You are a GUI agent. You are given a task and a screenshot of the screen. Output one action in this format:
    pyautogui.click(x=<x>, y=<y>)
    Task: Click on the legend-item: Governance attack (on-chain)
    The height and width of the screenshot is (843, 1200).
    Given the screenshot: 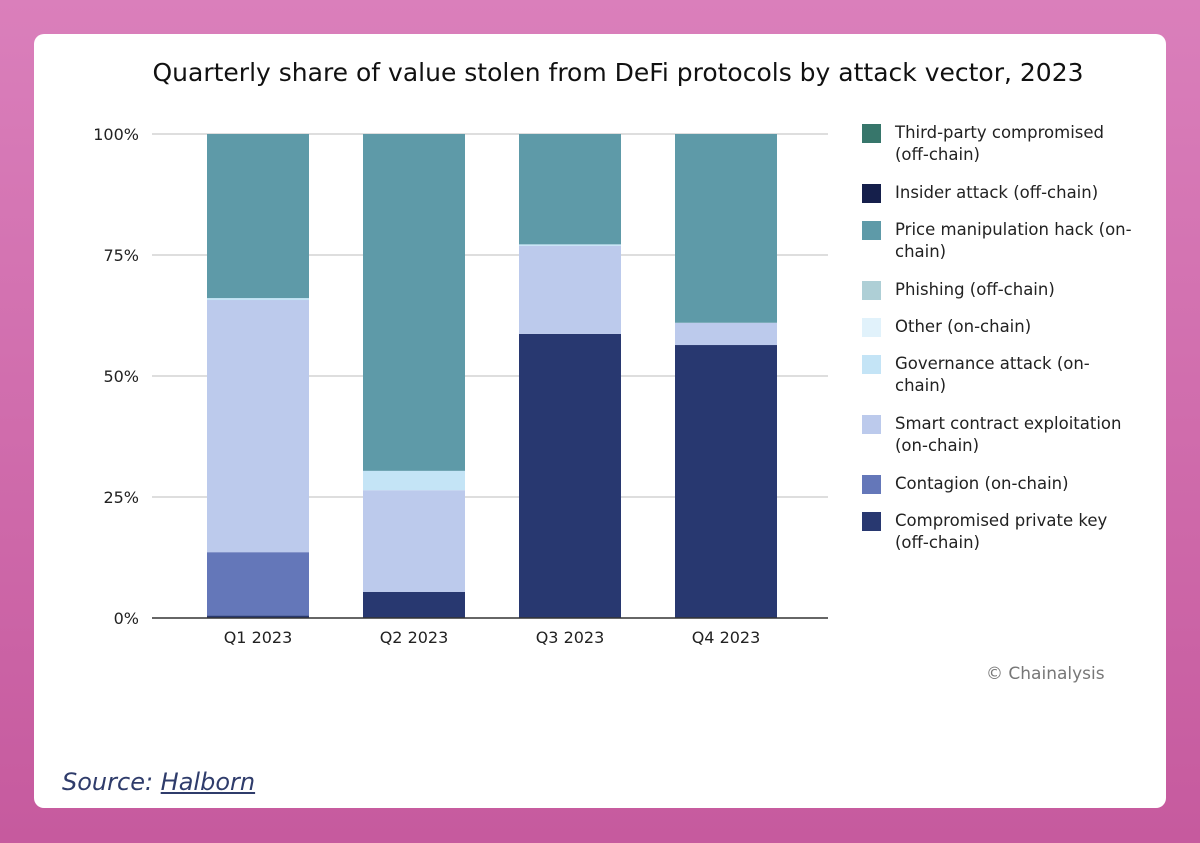 What is the action you would take?
    pyautogui.click(x=976, y=375)
    